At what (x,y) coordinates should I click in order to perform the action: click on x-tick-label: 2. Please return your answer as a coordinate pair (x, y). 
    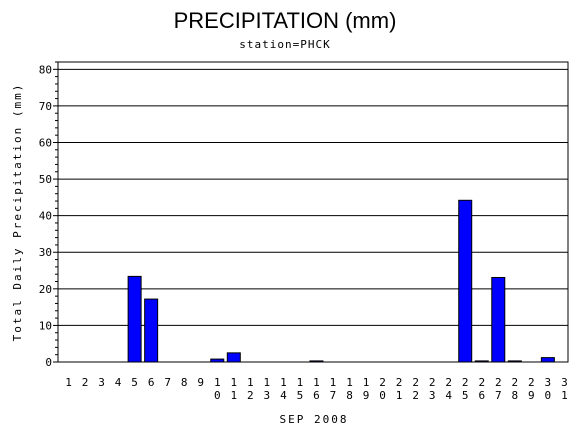
    Looking at the image, I should click on (85, 382).